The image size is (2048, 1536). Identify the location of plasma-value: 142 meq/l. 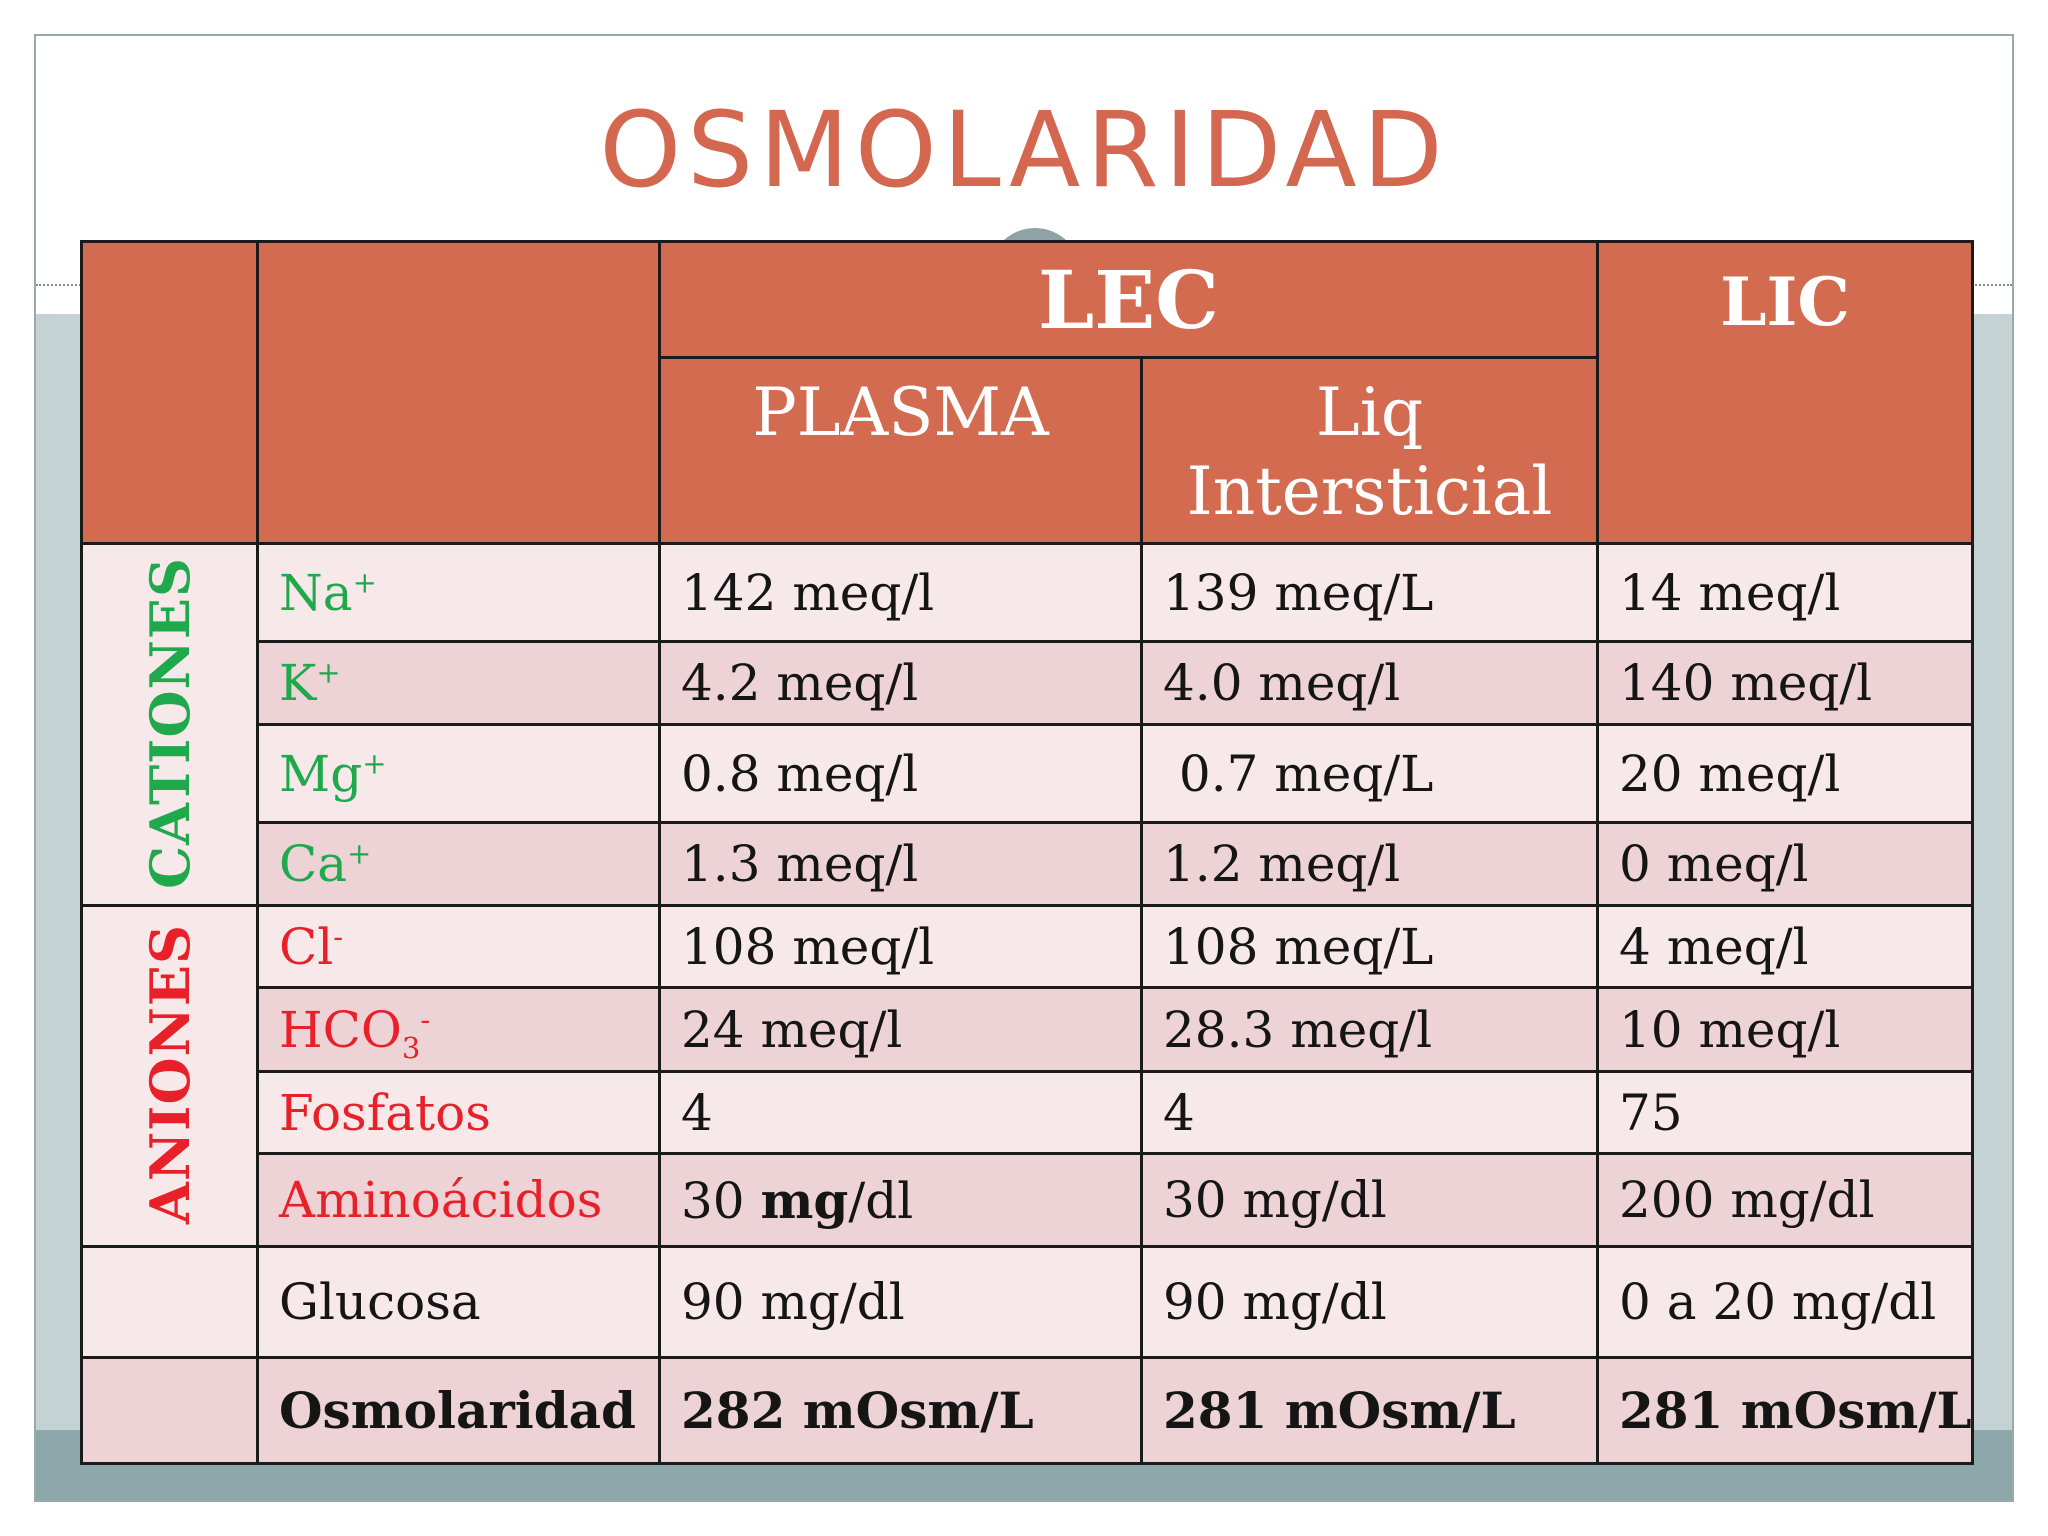
(900, 592).